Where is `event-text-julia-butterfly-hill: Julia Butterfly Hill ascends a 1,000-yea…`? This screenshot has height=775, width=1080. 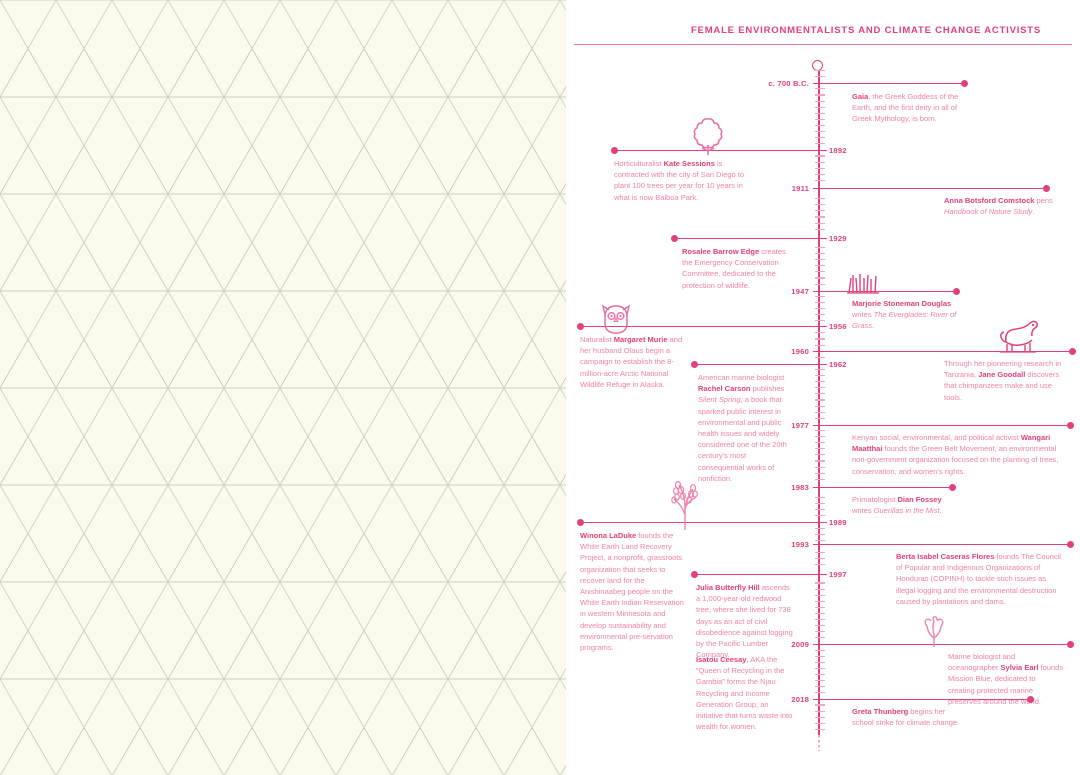 event-text-julia-butterfly-hill: Julia Butterfly Hill ascends a 1,000-yea… is located at coordinates (744, 621).